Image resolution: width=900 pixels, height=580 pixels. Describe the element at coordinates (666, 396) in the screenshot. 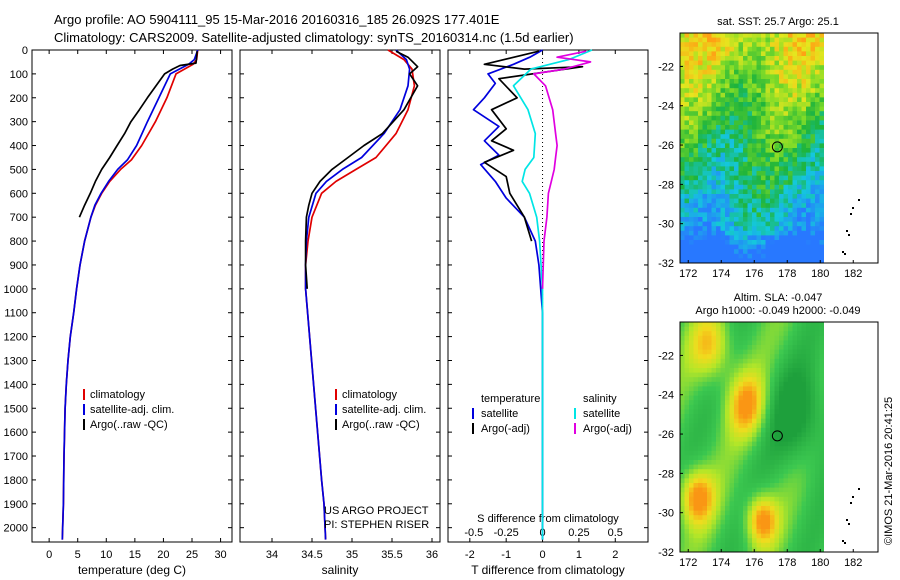

I see `sla-map-ytick-label: -24` at that location.